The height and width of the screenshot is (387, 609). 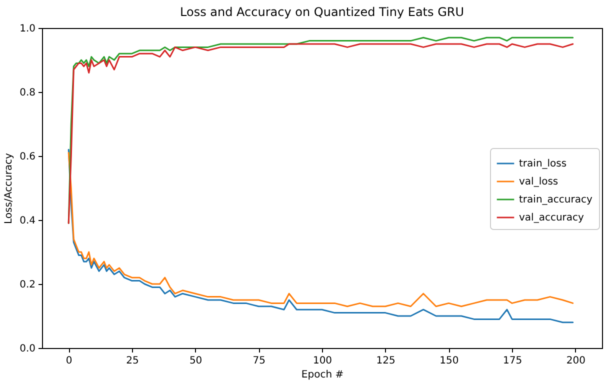 What do you see at coordinates (449, 361) in the screenshot?
I see `x-tick-label: 150` at bounding box center [449, 361].